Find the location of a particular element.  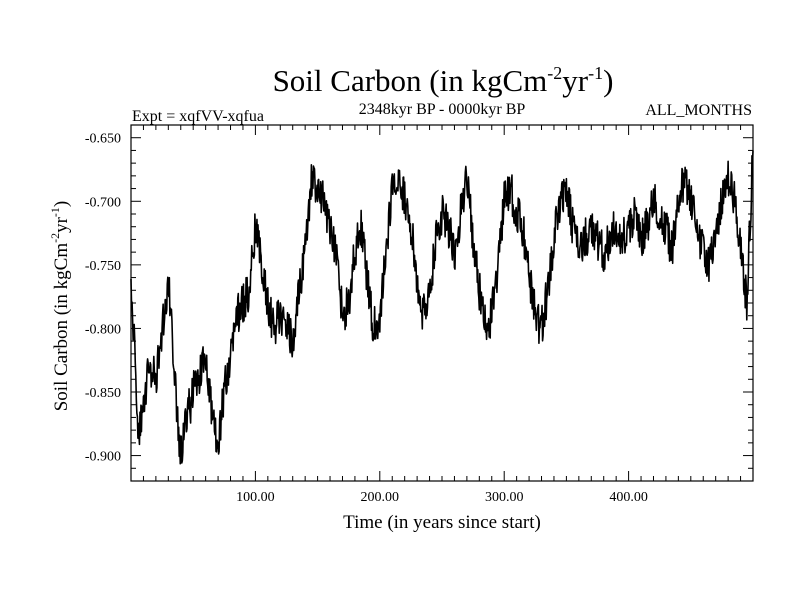

y-tick-label: -0.850 is located at coordinates (103, 393).